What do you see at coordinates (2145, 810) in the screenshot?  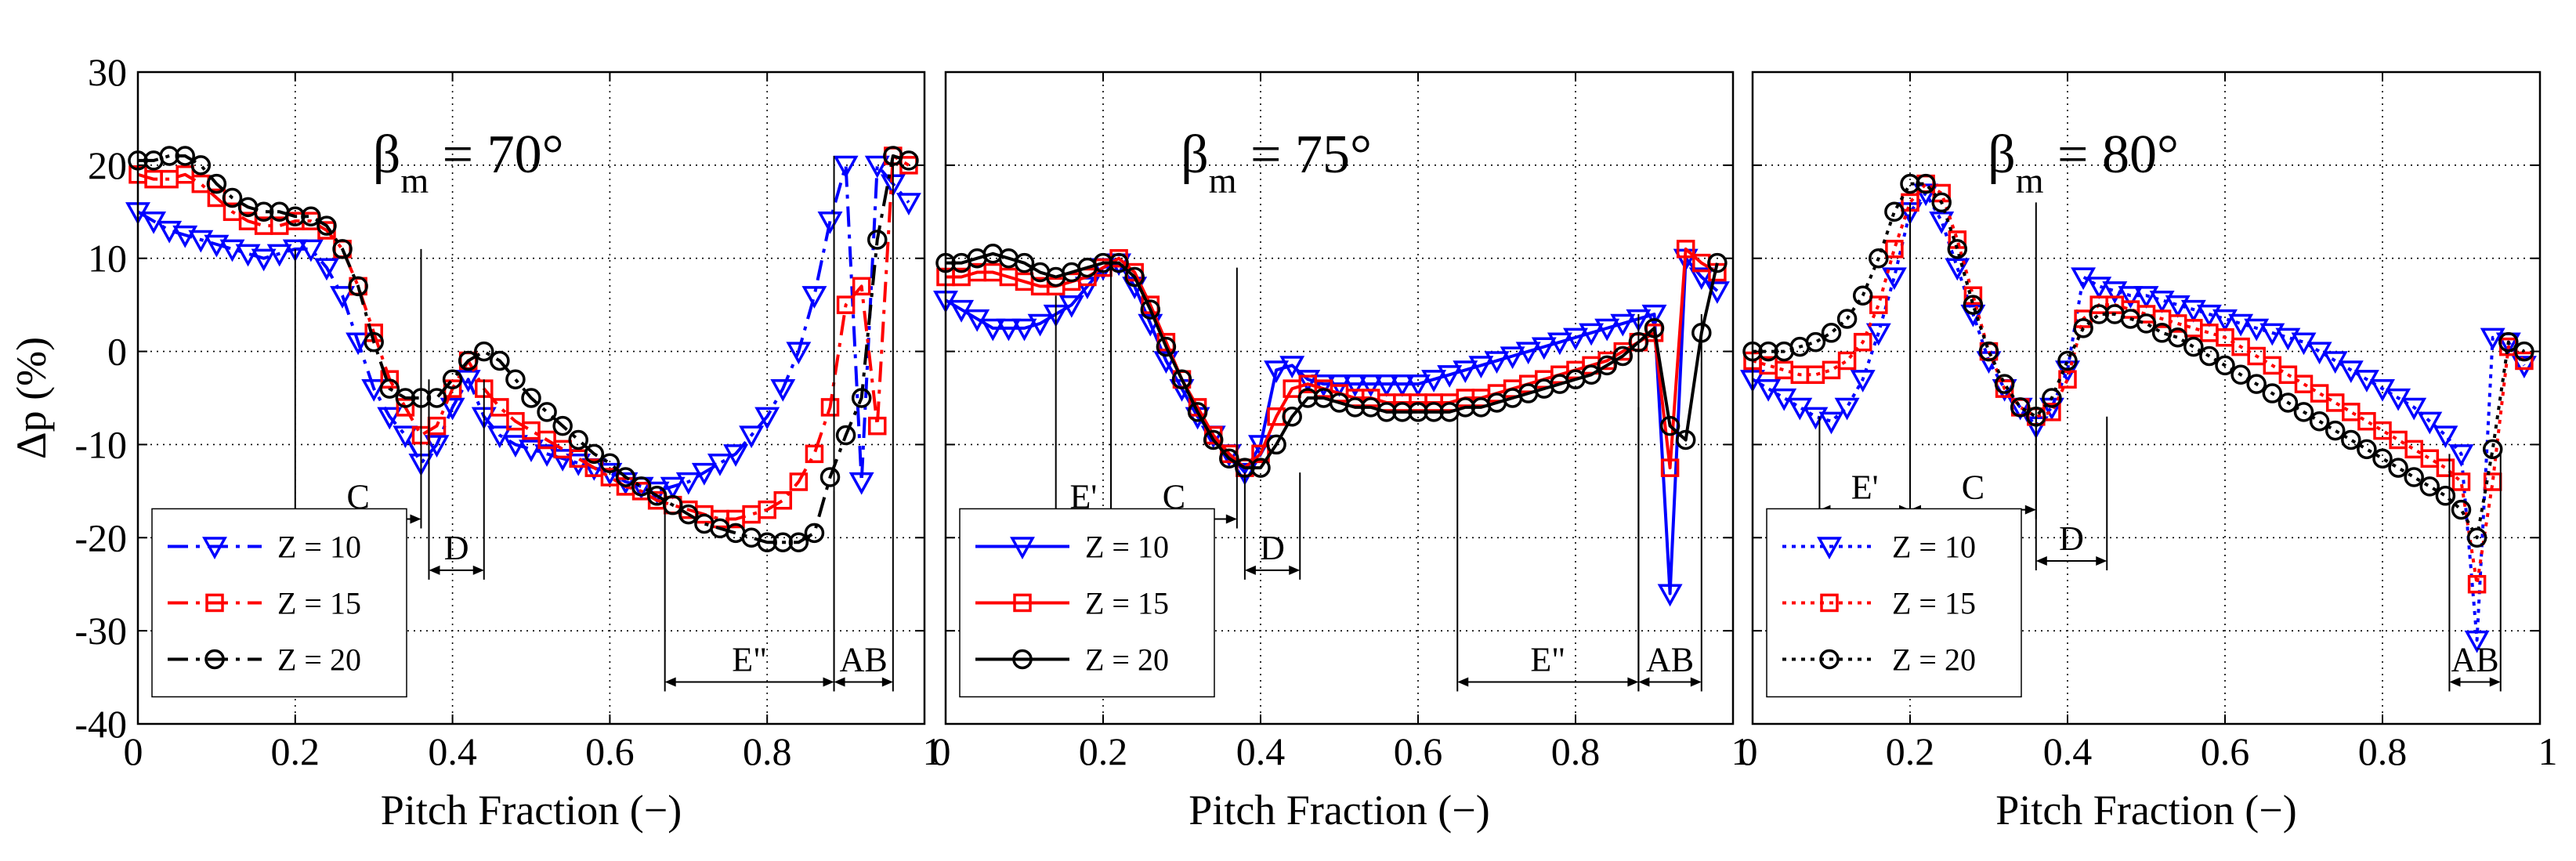 I see `x-axis-title: Pitch Fraction (−)` at bounding box center [2145, 810].